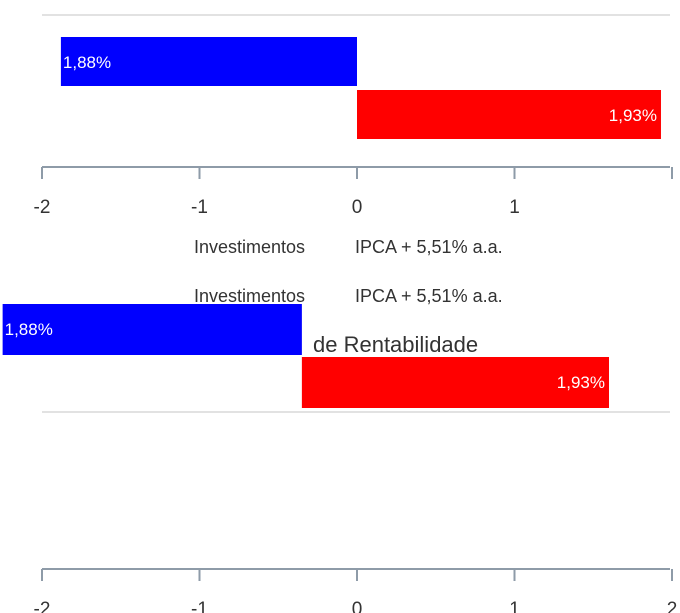  Describe the element at coordinates (514, 207) in the screenshot. I see `x-tick-label-0-3: 1` at that location.